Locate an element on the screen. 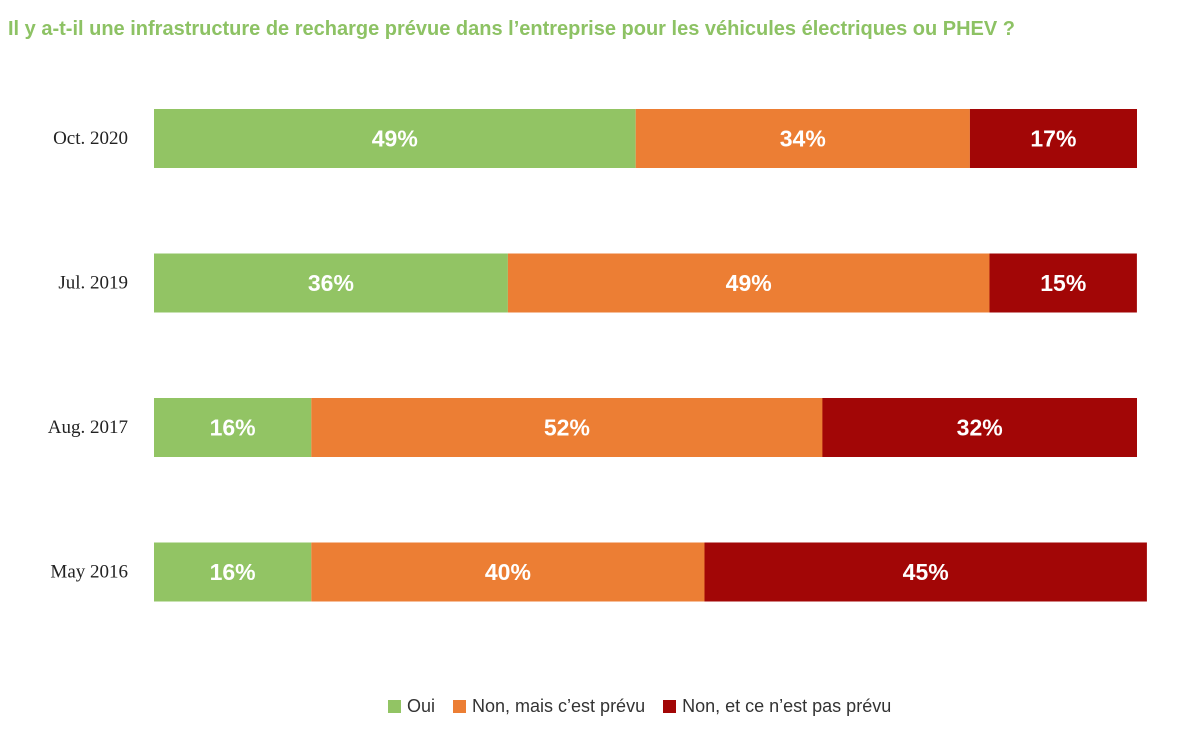 This screenshot has height=744, width=1200. value-label-oct-2020-s0: 49% is located at coordinates (395, 139).